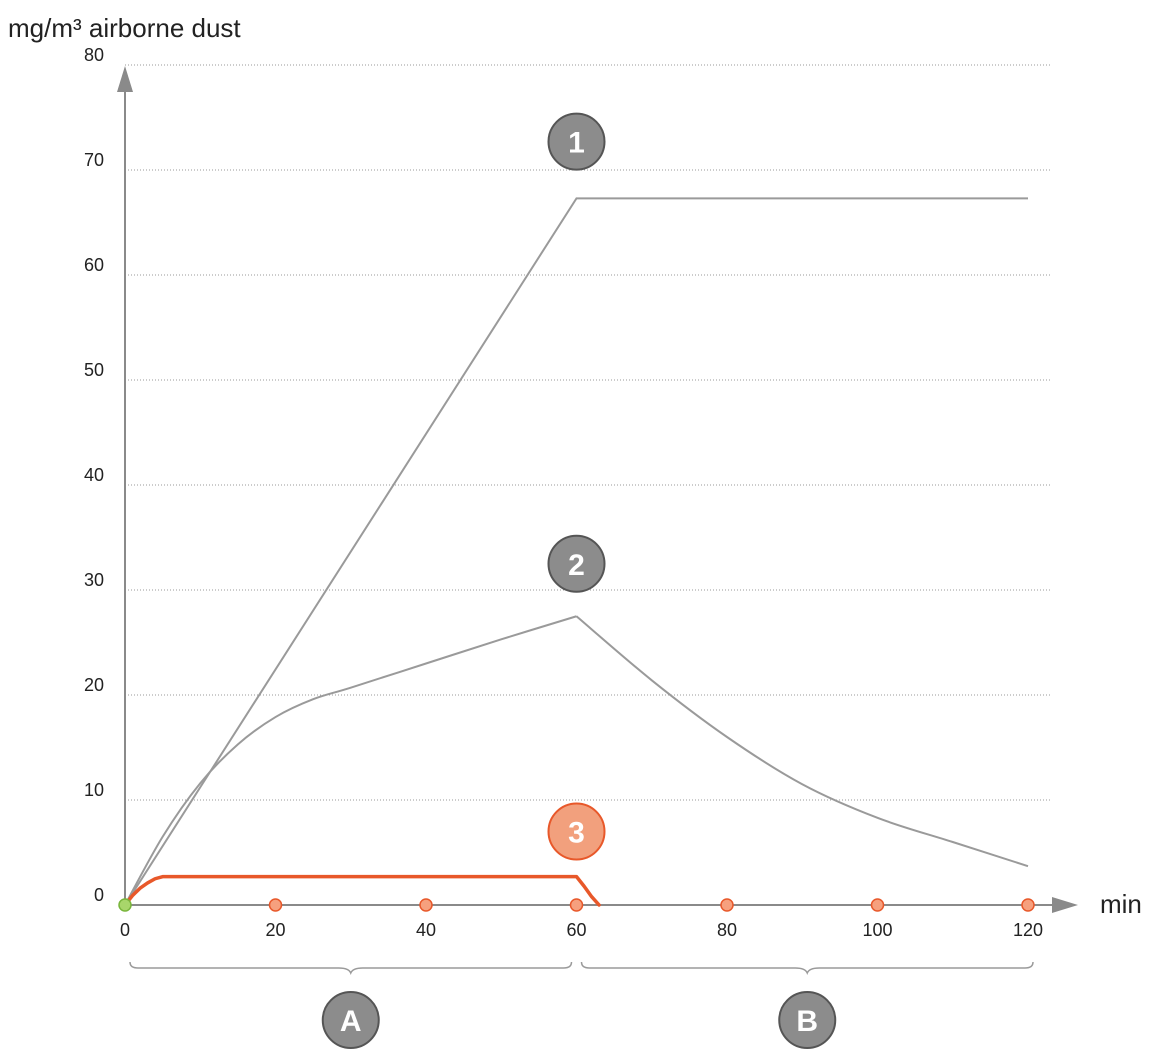 This screenshot has width=1151, height=1052. I want to click on y-tick-label: 0, so click(99, 895).